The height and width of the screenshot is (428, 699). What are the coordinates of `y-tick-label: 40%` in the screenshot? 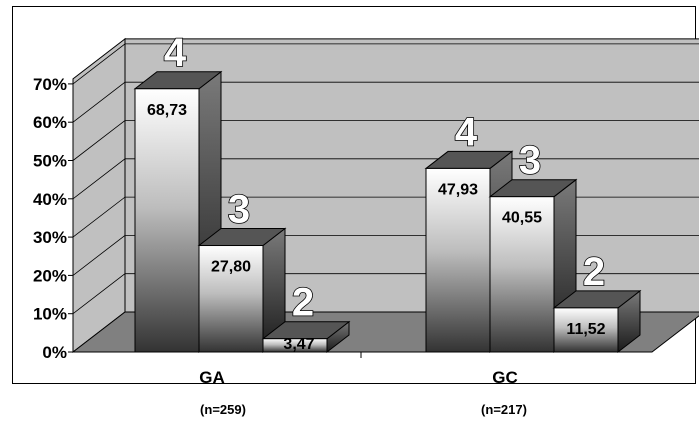 It's located at (50, 199).